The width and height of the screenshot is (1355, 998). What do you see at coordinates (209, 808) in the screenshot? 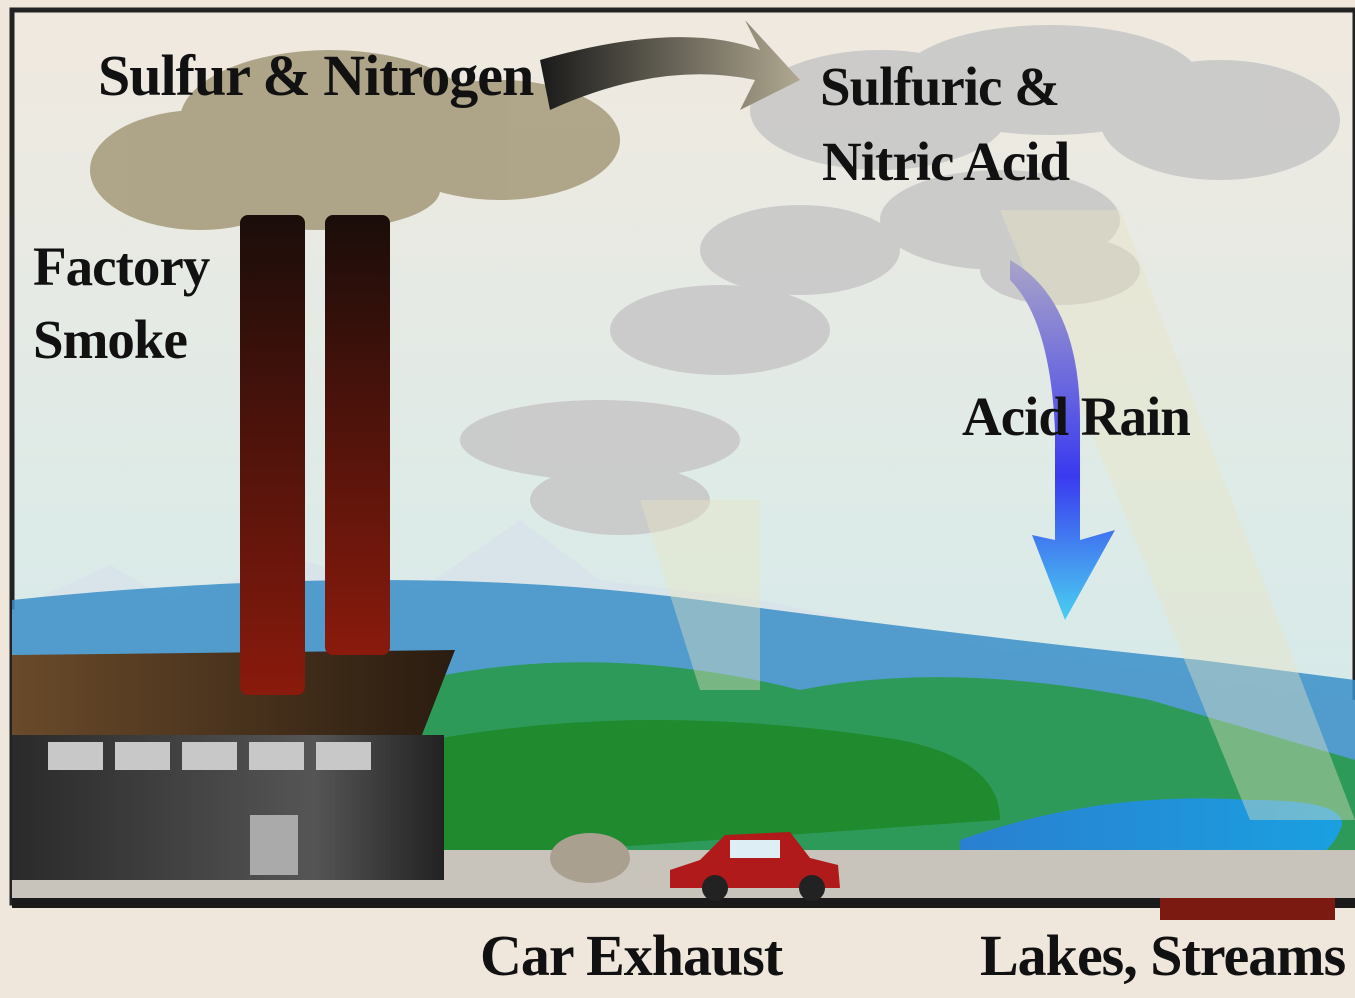
I see `factory-windows` at bounding box center [209, 808].